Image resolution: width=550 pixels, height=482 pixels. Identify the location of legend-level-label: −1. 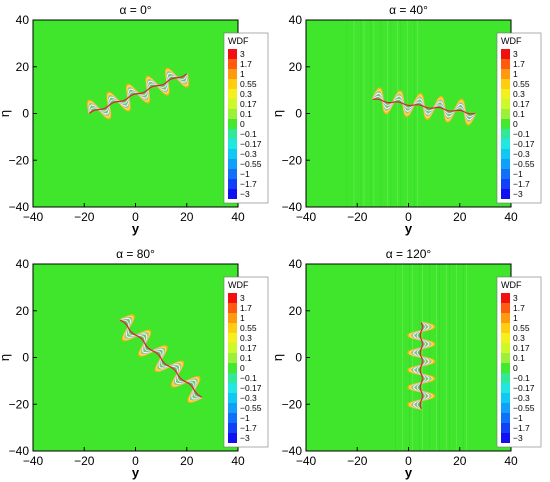
(245, 174).